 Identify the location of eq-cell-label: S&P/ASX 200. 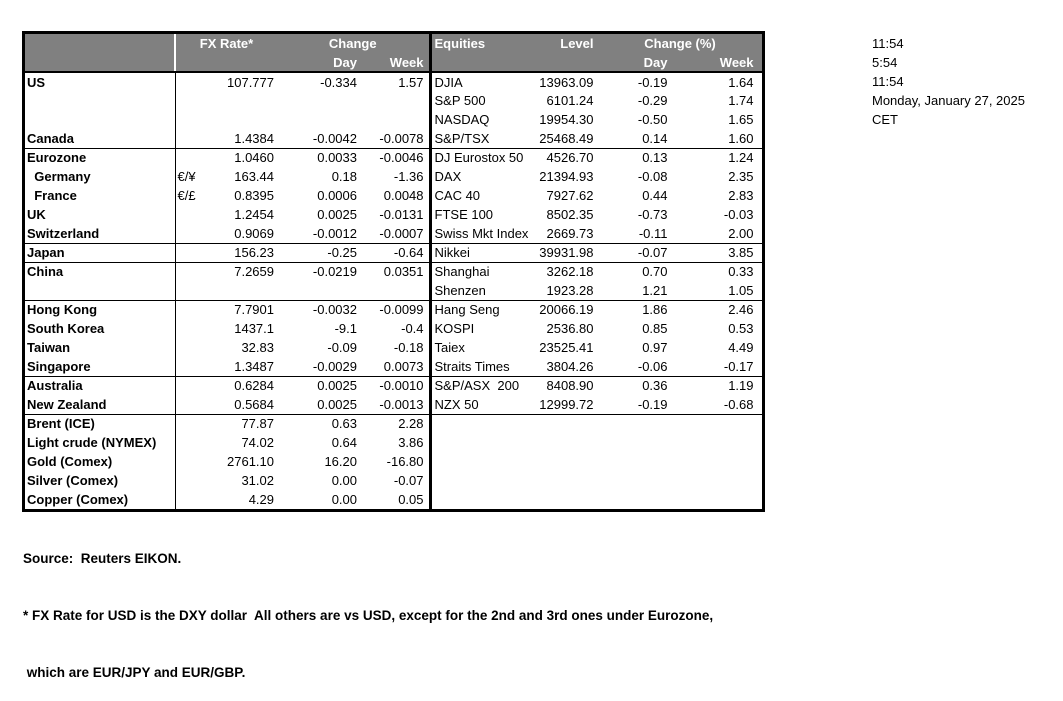
(479, 385).